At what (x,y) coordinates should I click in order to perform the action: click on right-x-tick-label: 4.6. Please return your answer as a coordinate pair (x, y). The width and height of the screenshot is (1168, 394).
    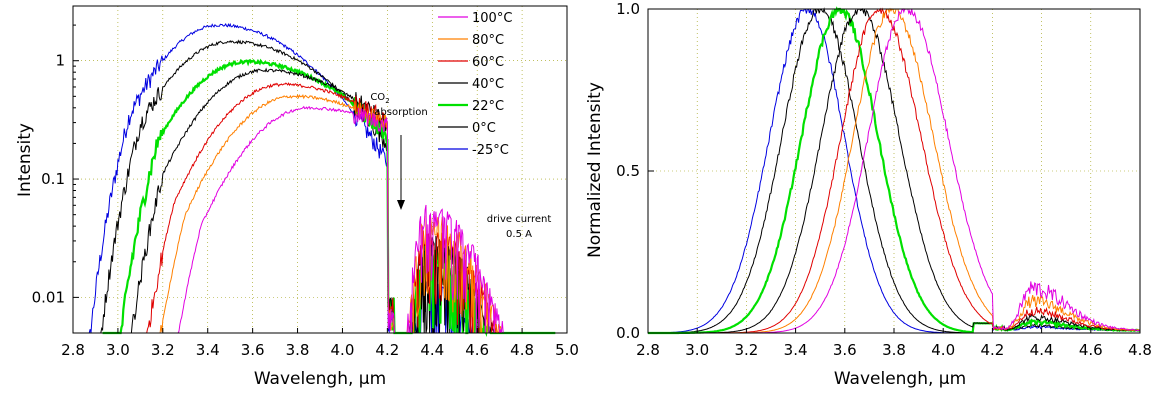
    Looking at the image, I should click on (1091, 350).